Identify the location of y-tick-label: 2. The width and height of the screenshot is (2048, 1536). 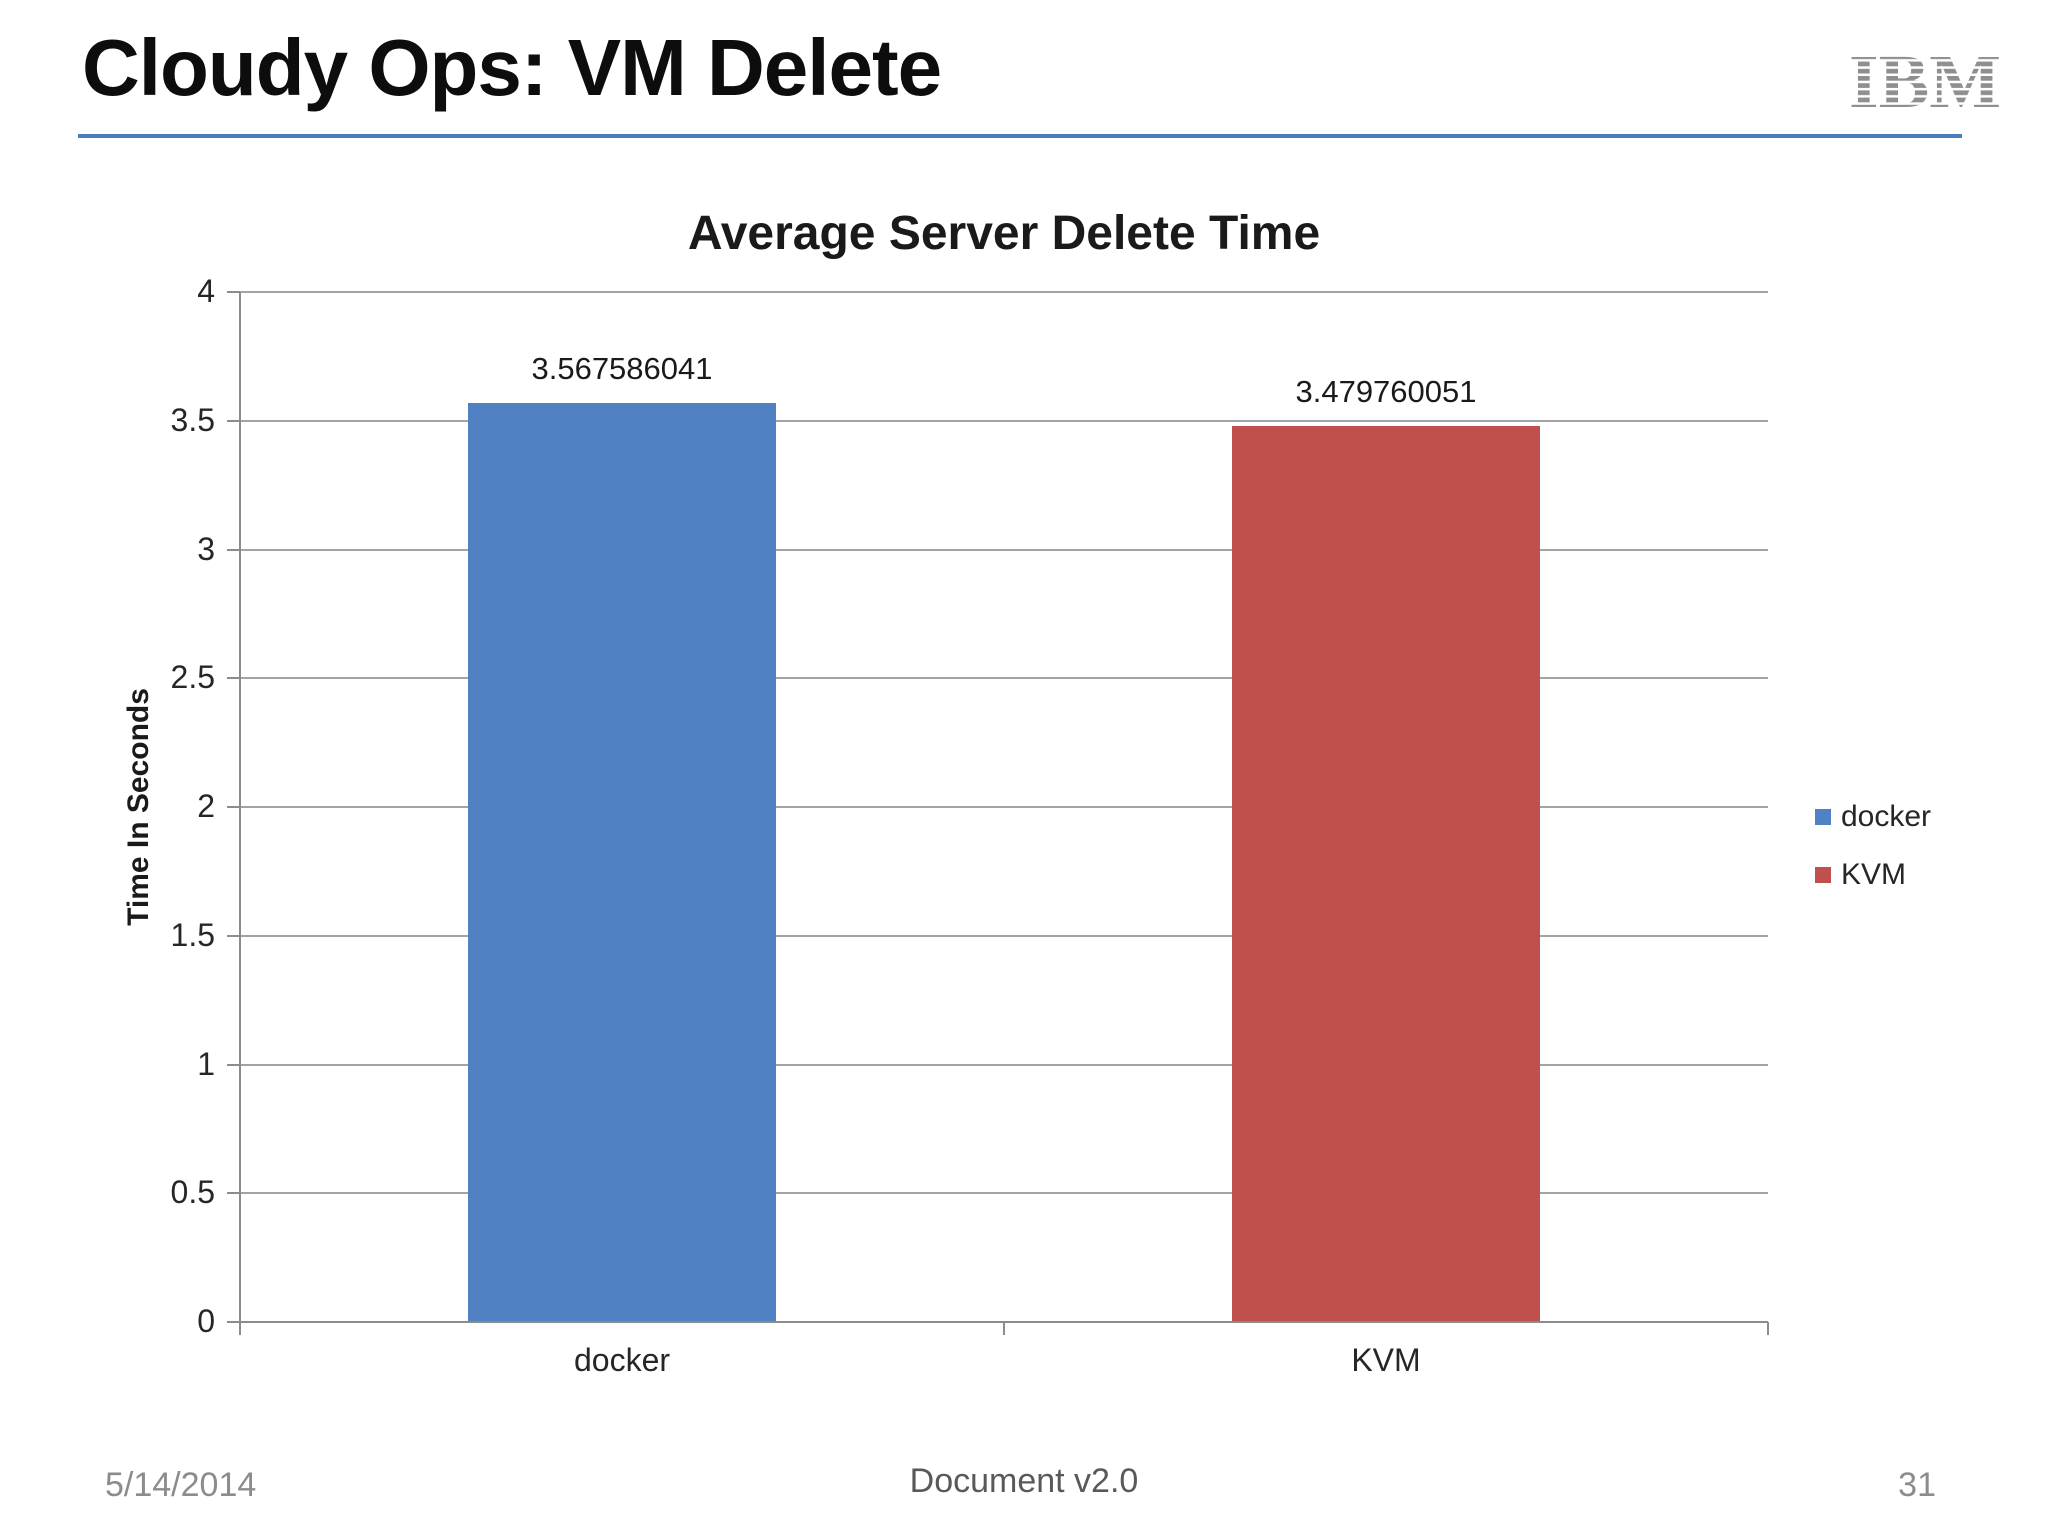
(206, 806).